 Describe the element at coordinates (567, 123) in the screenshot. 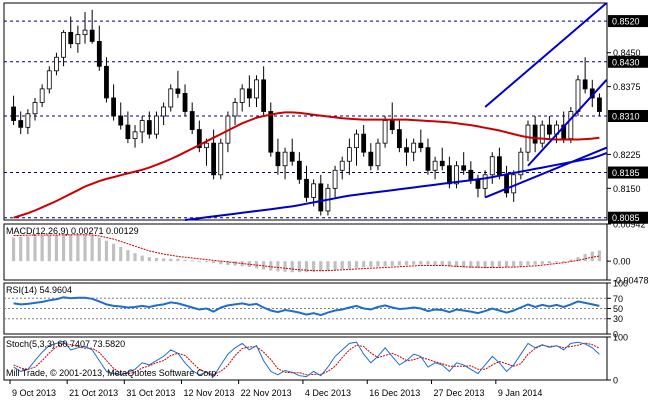

I see `trend-channel-line` at that location.